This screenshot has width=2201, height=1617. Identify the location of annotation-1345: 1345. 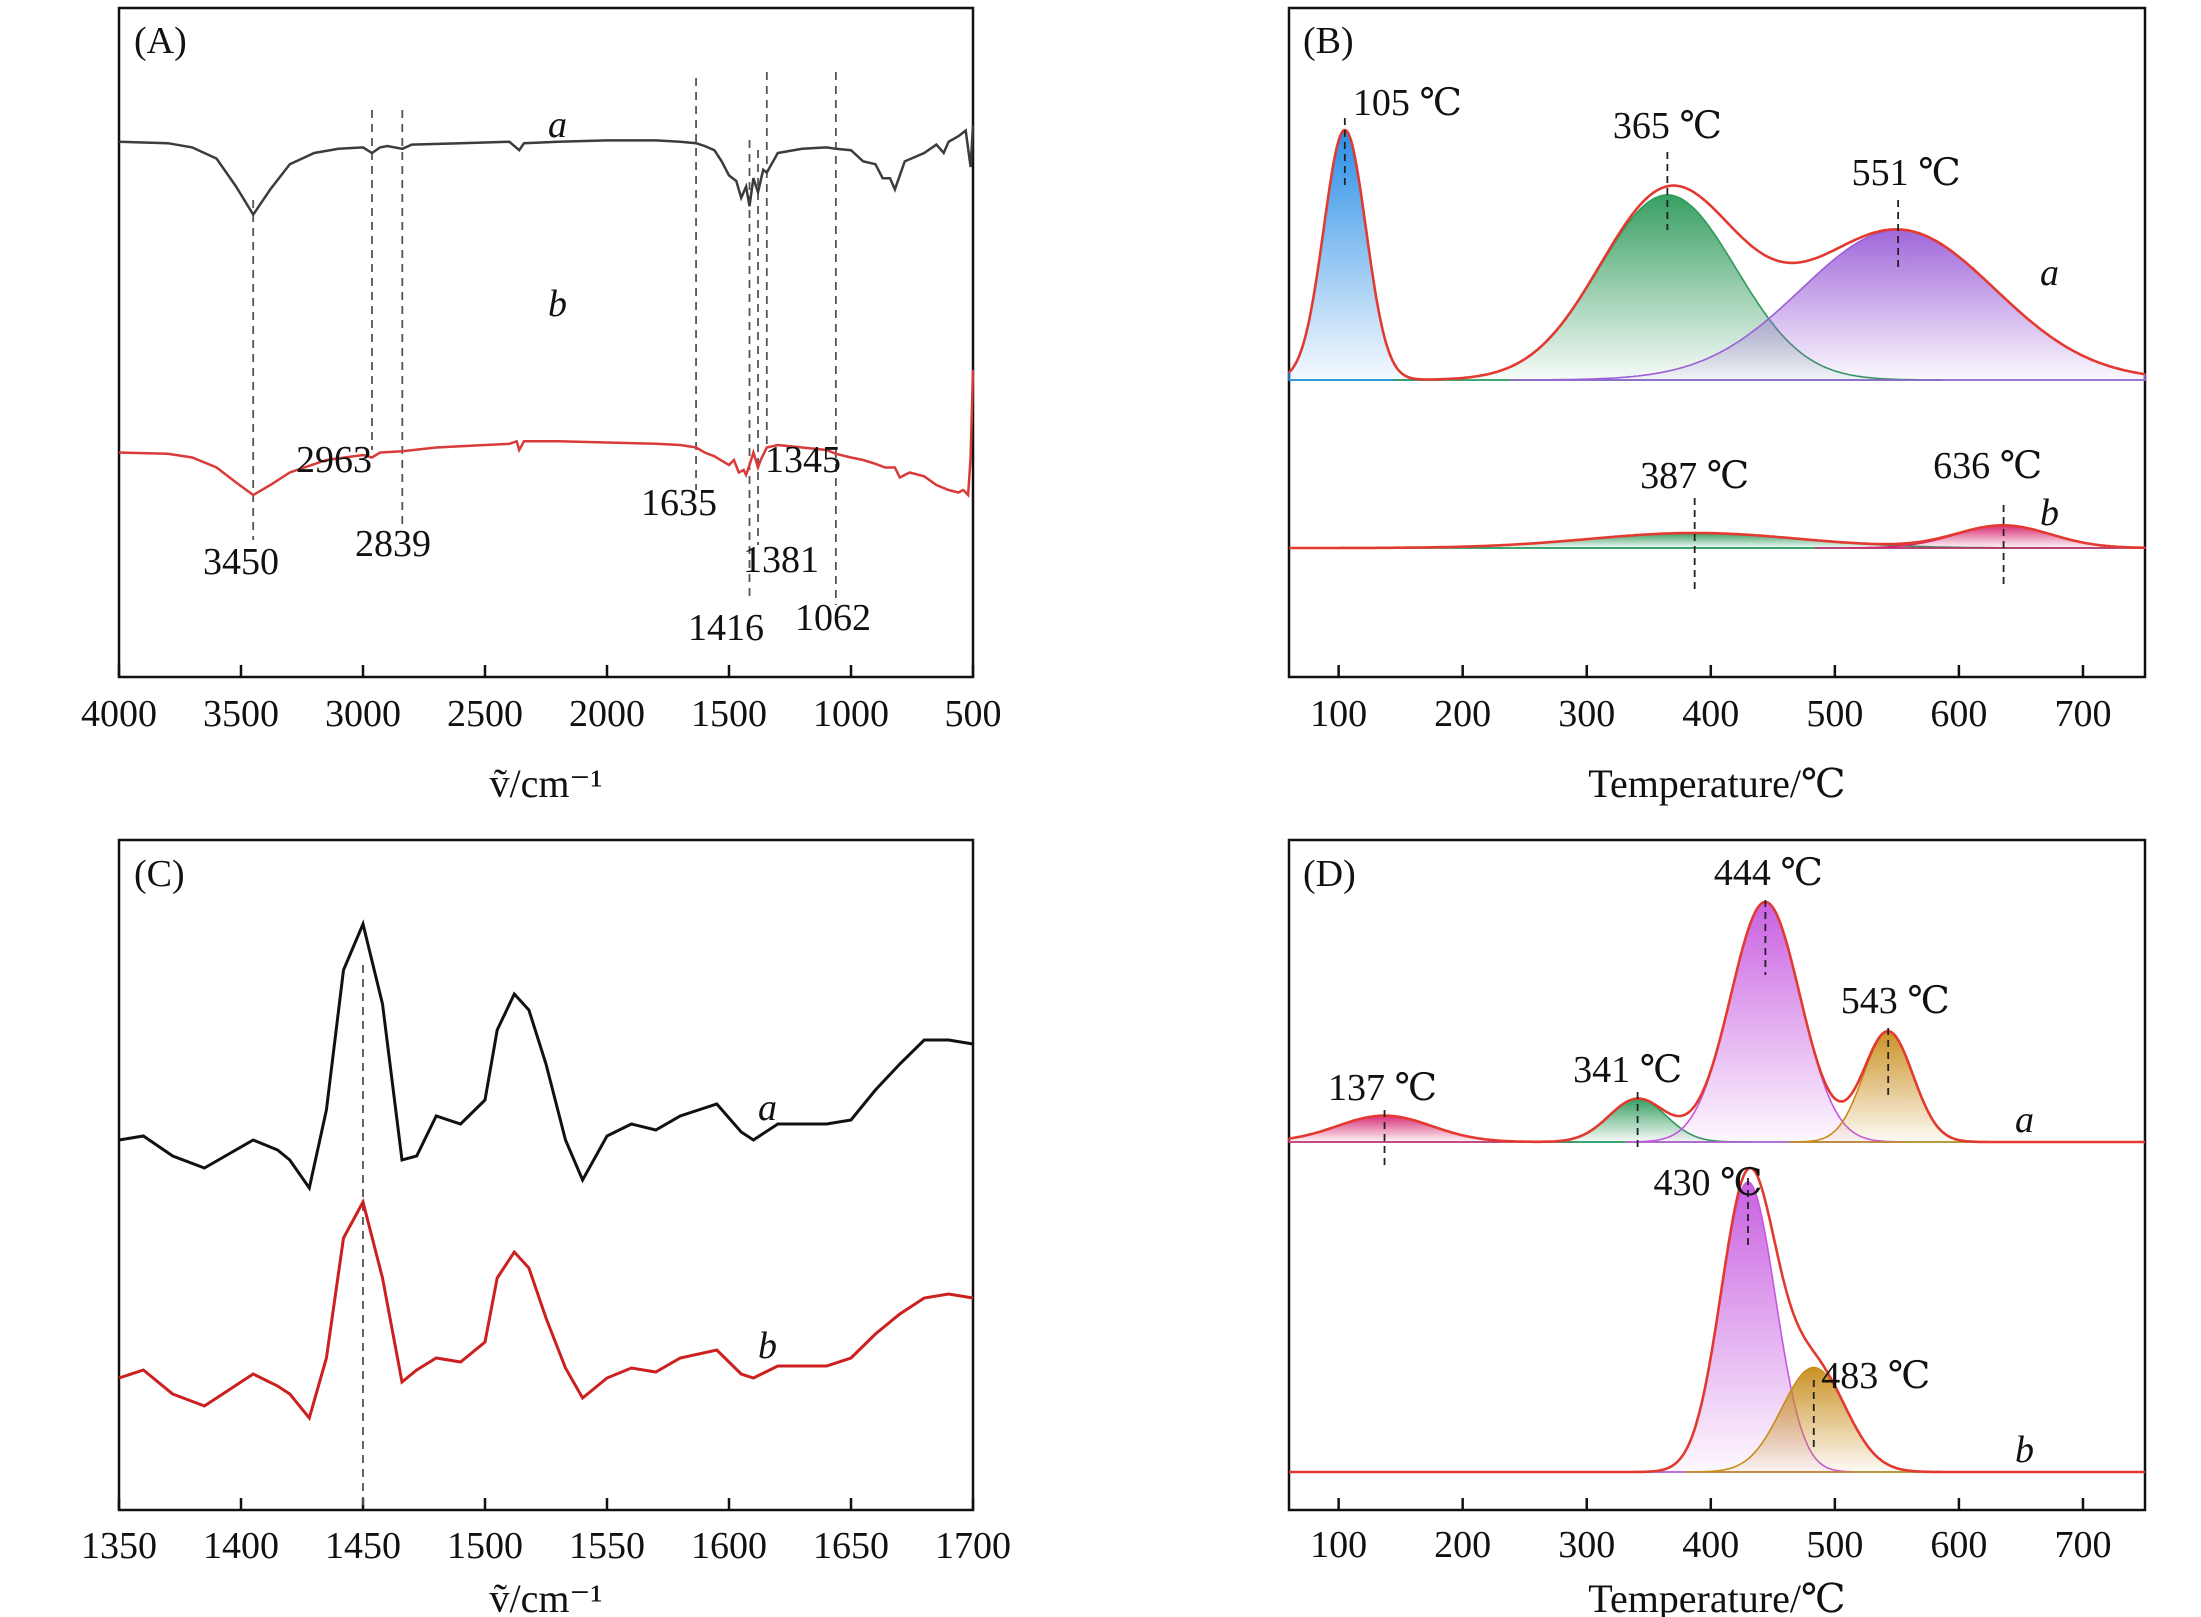
(803, 460).